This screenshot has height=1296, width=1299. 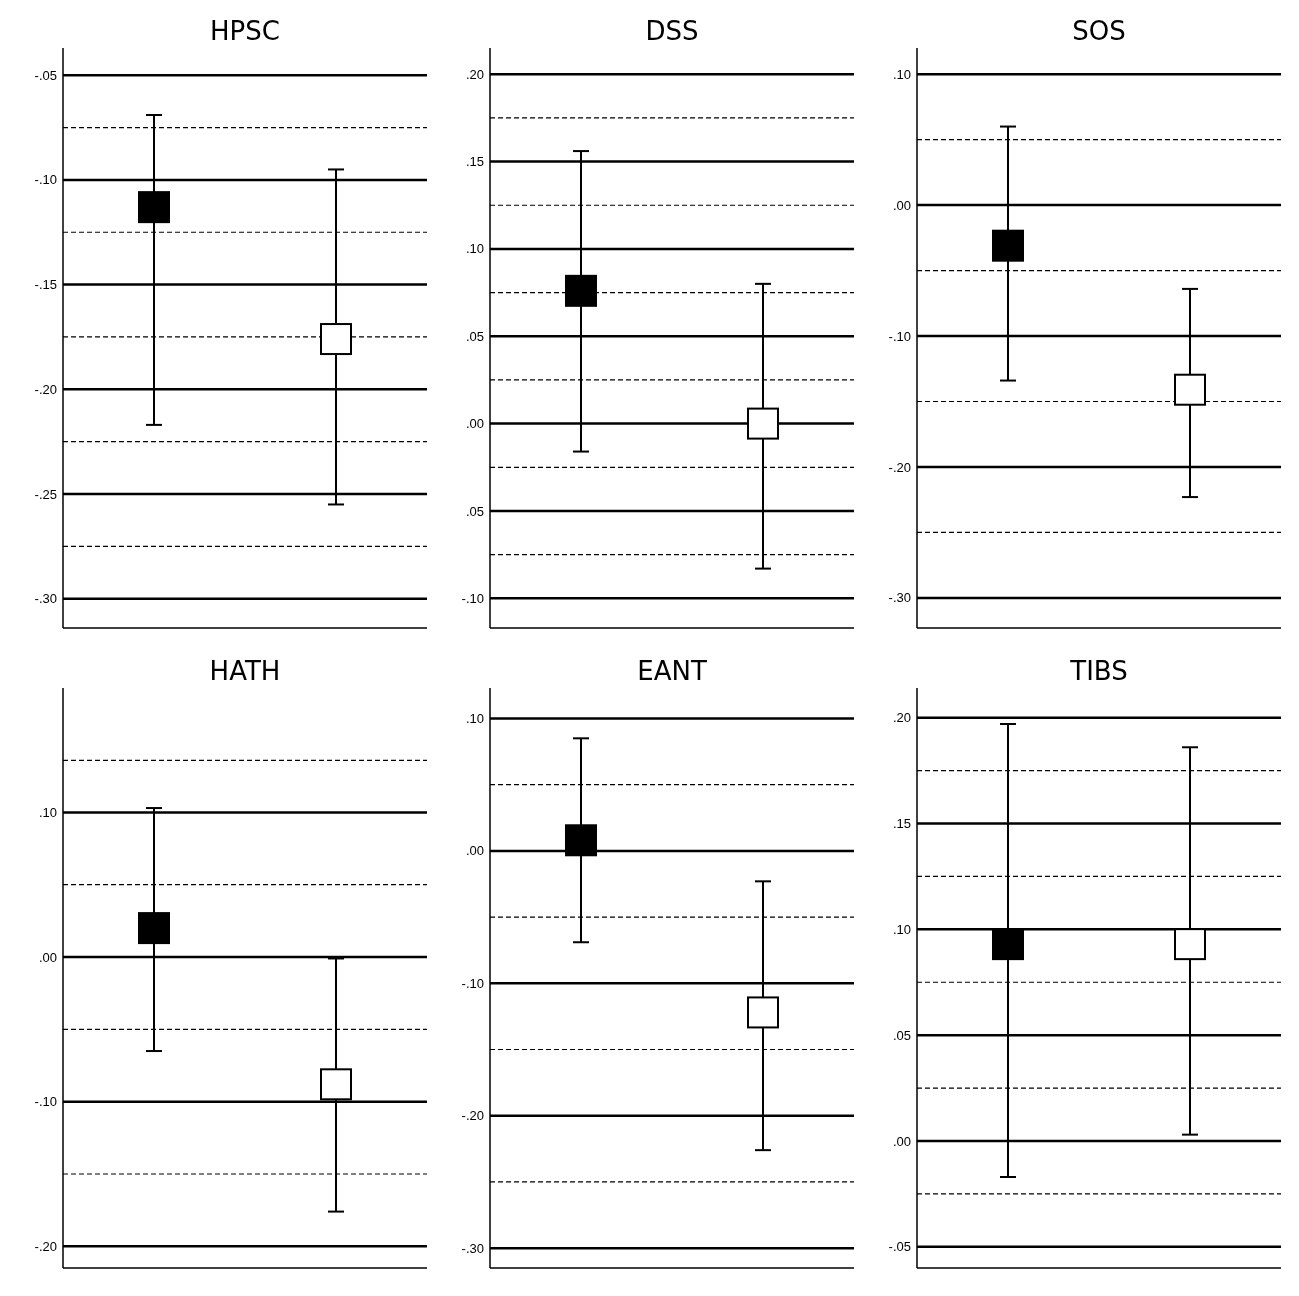 I want to click on chart-title: DSS, so click(x=672, y=31).